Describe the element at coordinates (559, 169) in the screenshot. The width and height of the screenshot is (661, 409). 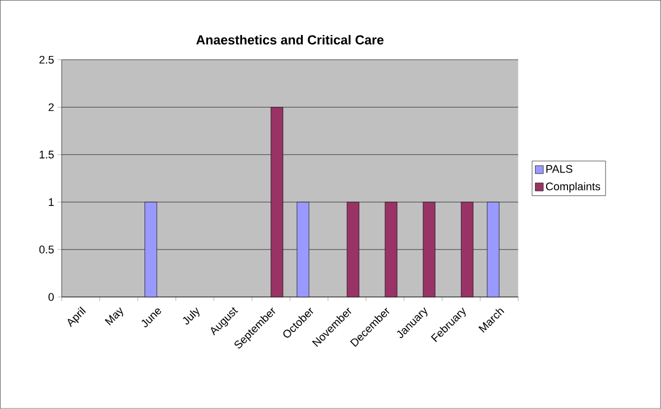
I see `legend-label: PALS` at that location.